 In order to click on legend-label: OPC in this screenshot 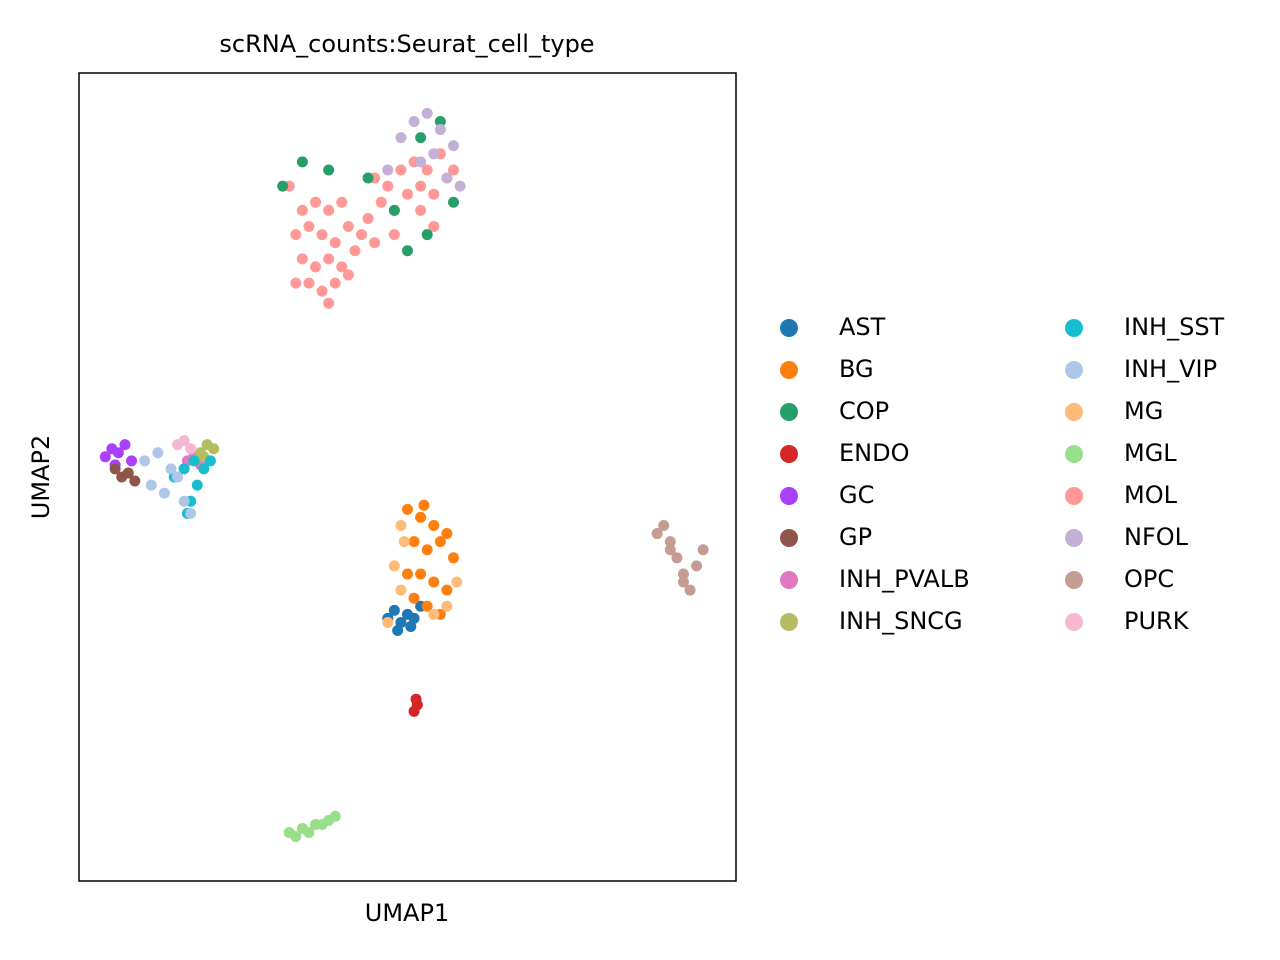, I will do `click(1149, 579)`.